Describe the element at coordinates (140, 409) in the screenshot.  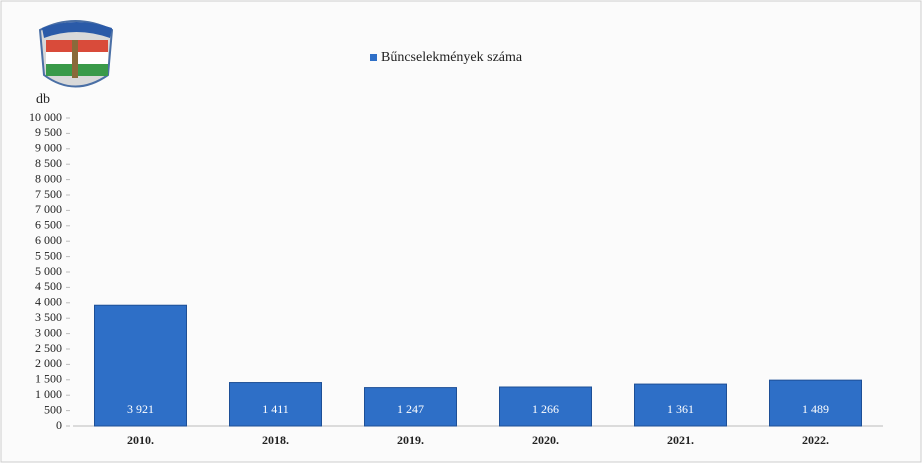
I see `value-label: 3 921` at that location.